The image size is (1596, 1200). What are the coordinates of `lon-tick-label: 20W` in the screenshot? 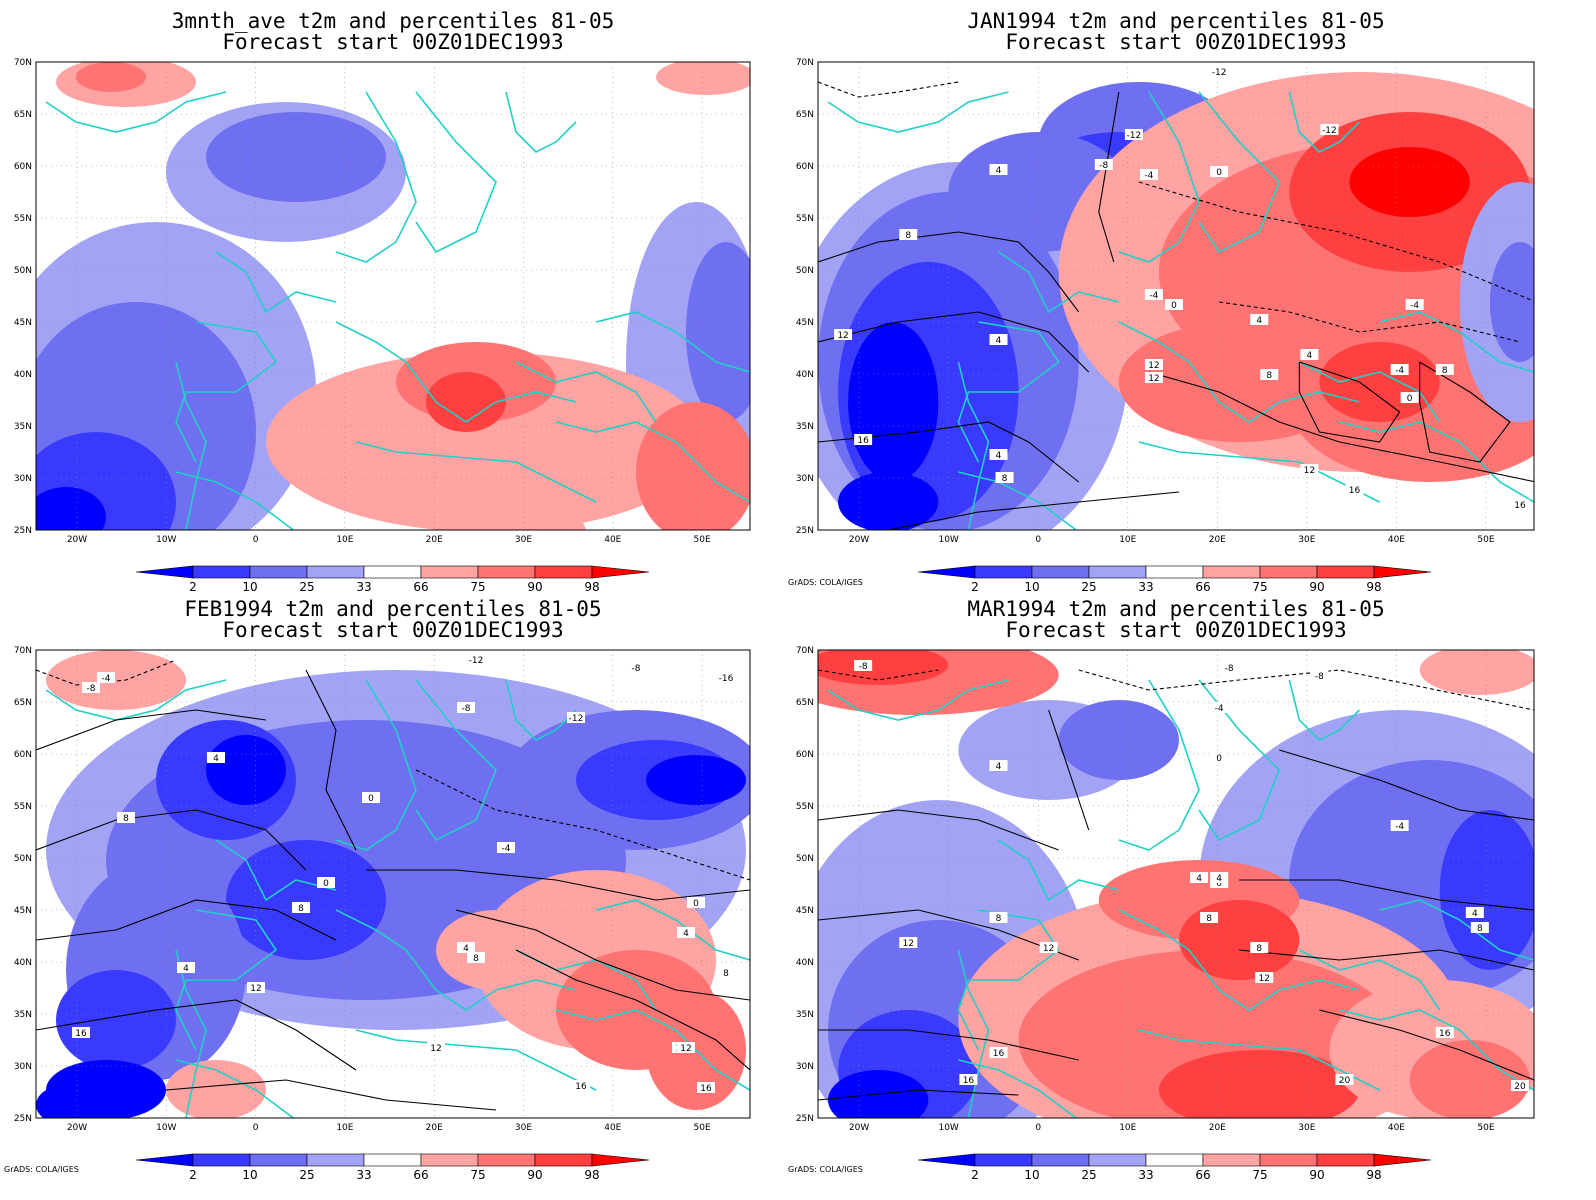 It's located at (859, 1128).